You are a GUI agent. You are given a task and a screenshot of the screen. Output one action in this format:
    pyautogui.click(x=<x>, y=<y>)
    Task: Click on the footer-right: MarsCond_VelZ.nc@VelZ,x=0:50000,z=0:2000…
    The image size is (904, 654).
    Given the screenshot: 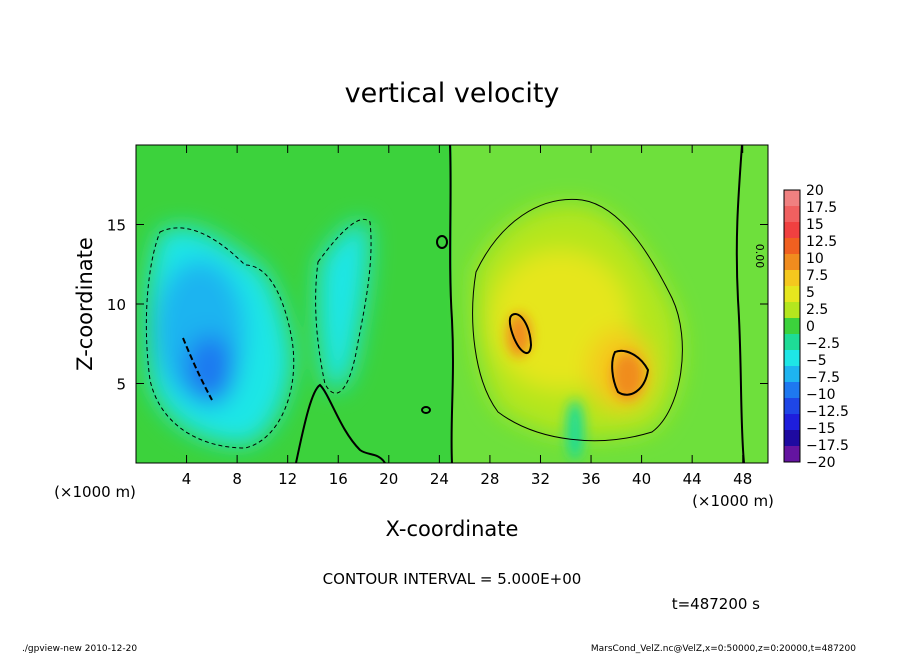 What is the action you would take?
    pyautogui.click(x=723, y=649)
    